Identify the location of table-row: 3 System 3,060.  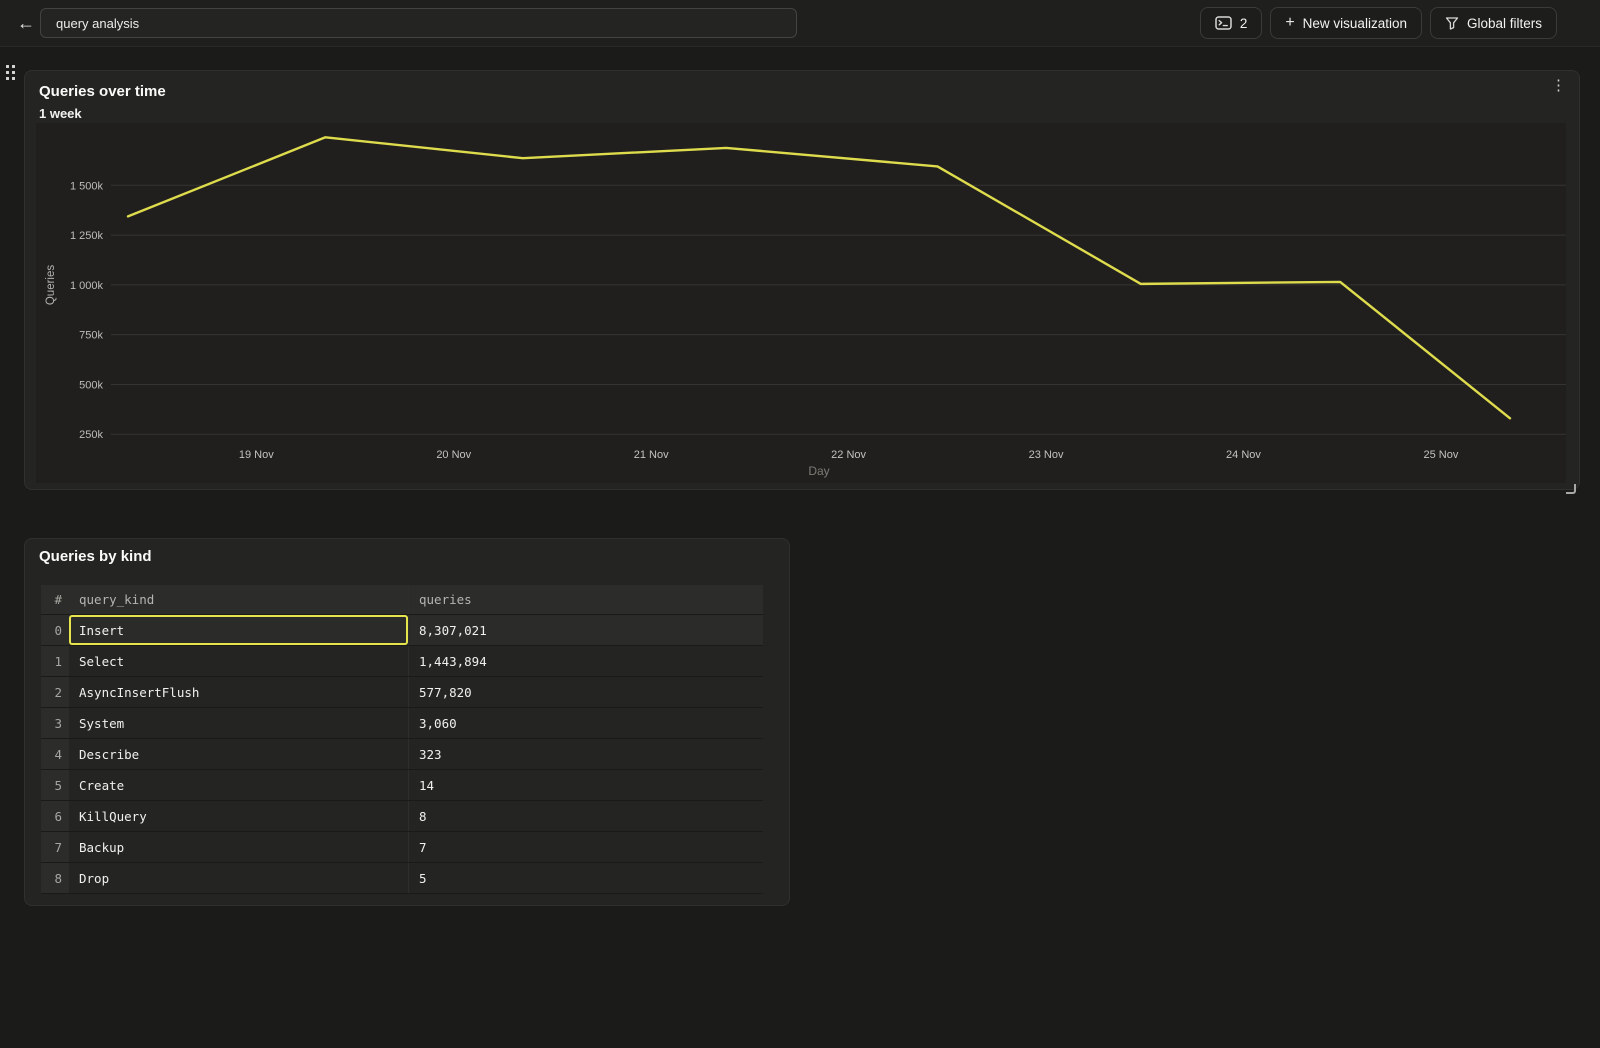
(402, 723).